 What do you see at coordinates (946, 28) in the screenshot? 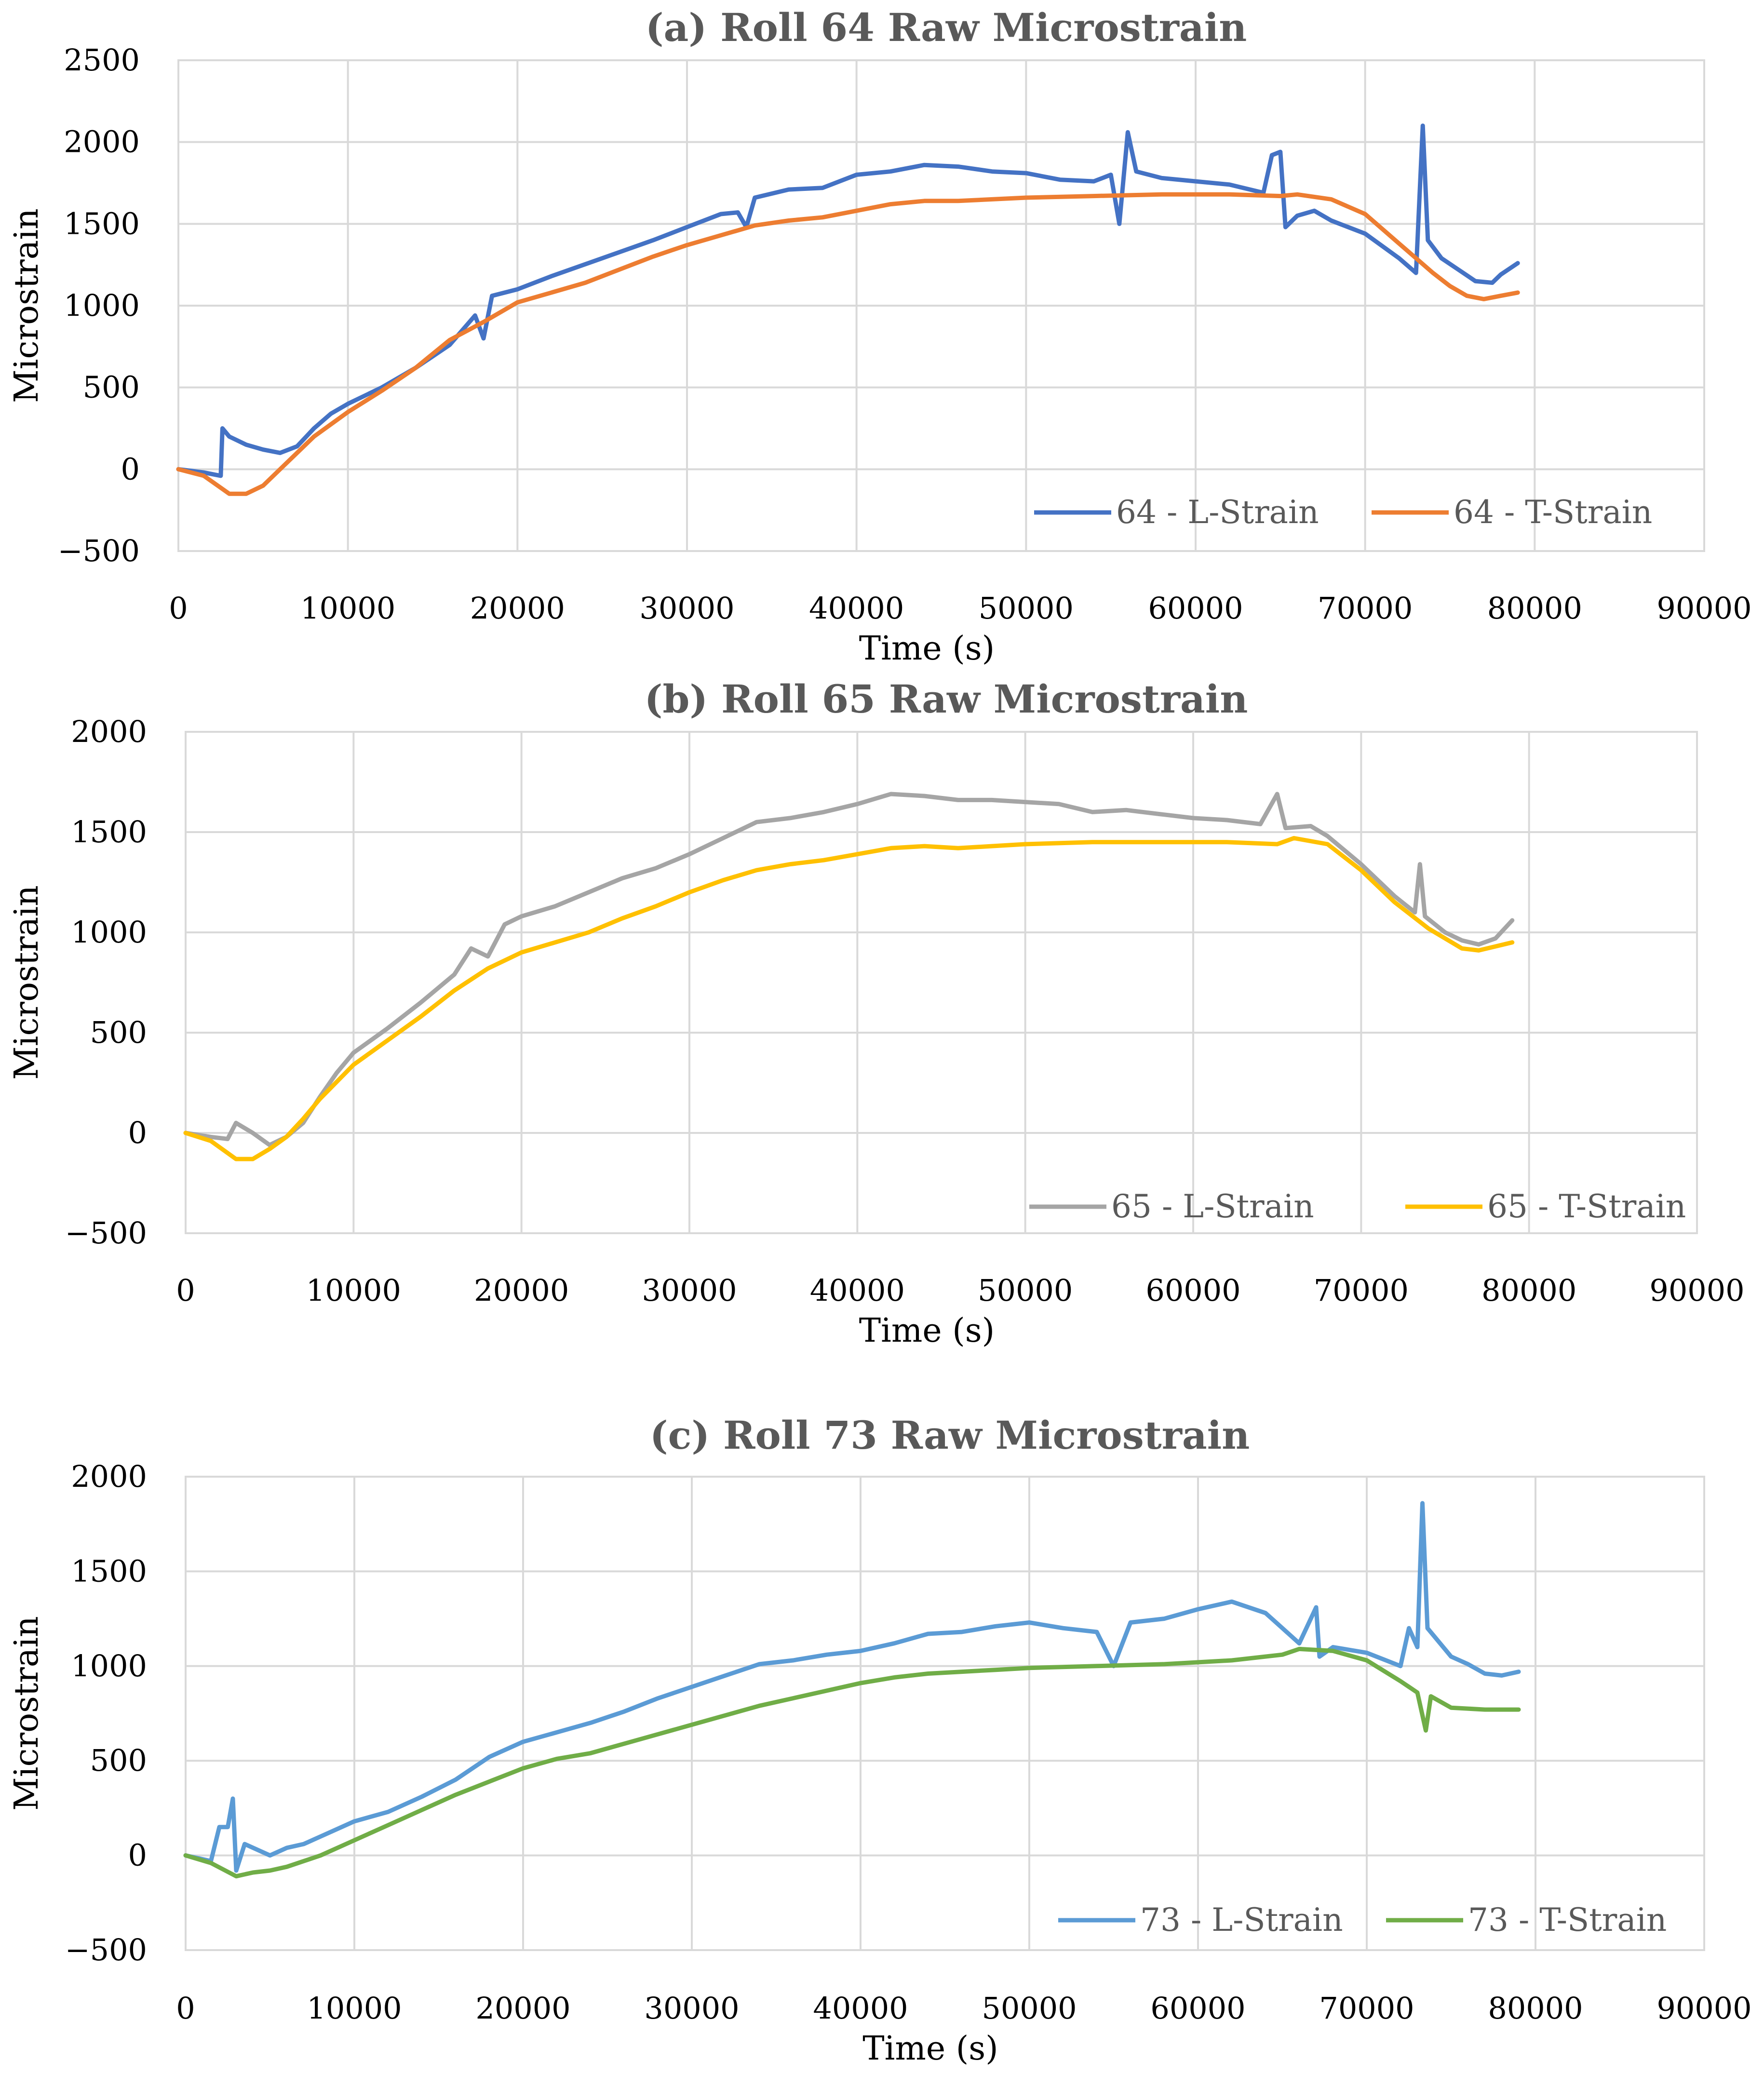
I see `chart-title: (a) Roll 64 Raw Microstrain` at bounding box center [946, 28].